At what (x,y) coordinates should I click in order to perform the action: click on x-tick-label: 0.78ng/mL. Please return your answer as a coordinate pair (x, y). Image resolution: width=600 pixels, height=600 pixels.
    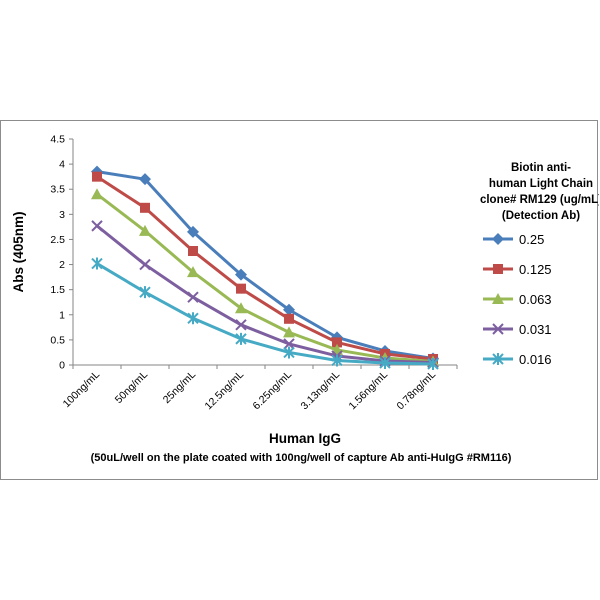
    Looking at the image, I should click on (417, 391).